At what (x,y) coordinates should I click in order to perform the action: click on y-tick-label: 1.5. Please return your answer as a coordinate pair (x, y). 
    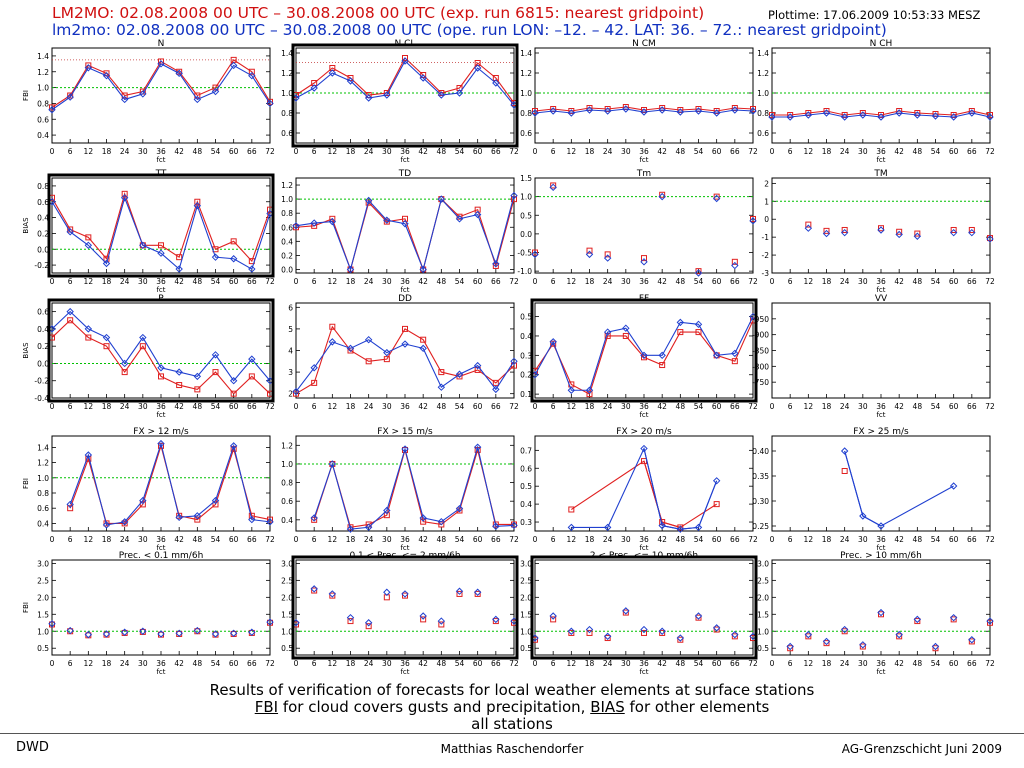
    Looking at the image, I should click on (43, 614).